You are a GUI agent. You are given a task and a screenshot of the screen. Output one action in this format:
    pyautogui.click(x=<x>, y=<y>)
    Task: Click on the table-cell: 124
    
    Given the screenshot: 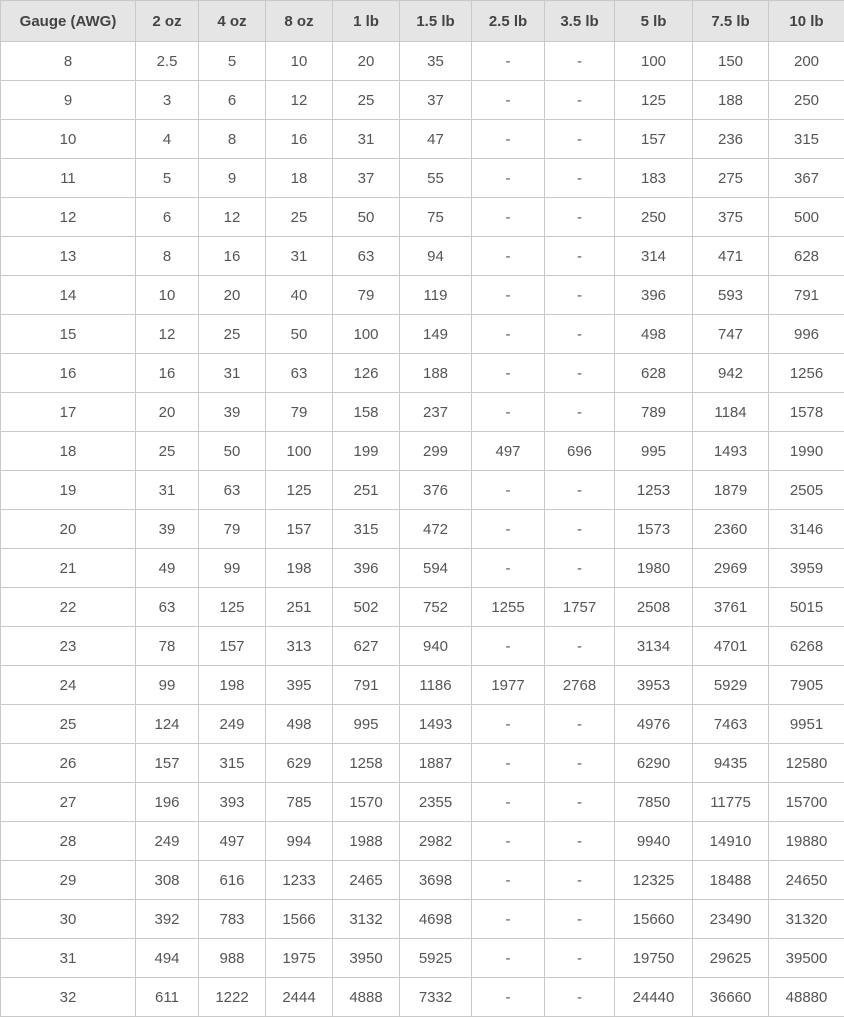 What is the action you would take?
    pyautogui.click(x=167, y=724)
    